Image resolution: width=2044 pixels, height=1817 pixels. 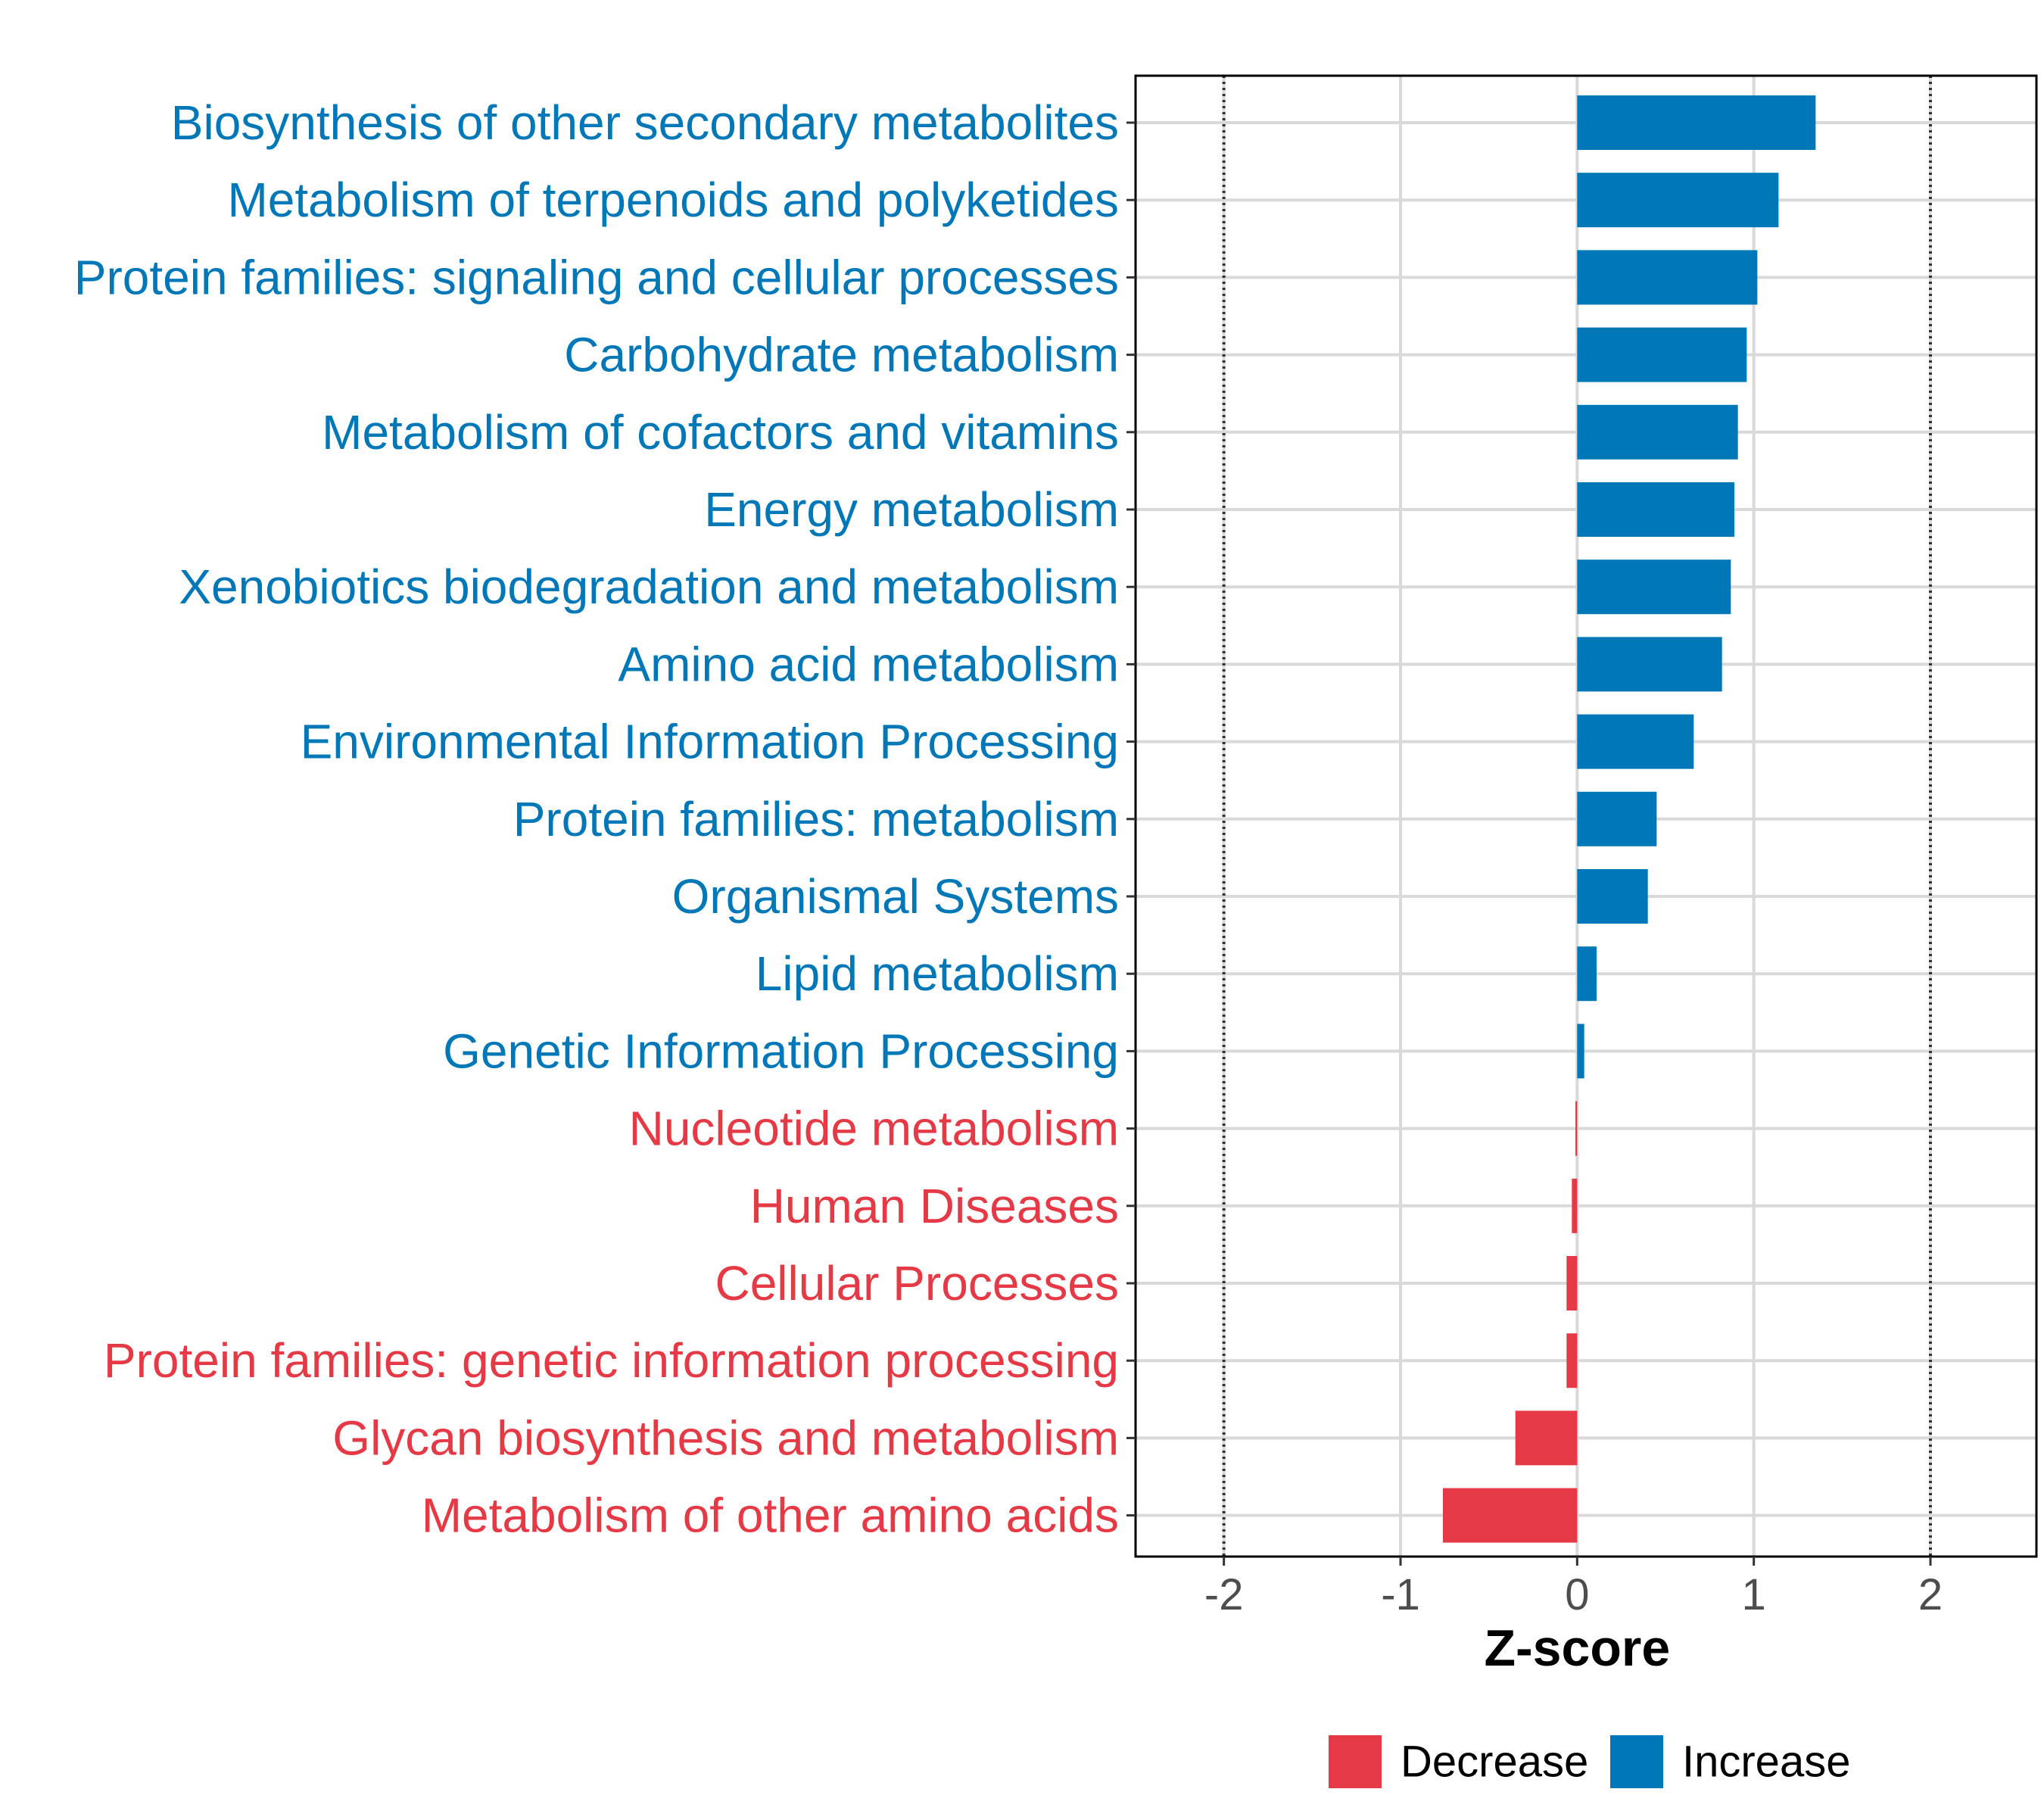 What do you see at coordinates (1636, 1761) in the screenshot?
I see `legend-swatch-increase` at bounding box center [1636, 1761].